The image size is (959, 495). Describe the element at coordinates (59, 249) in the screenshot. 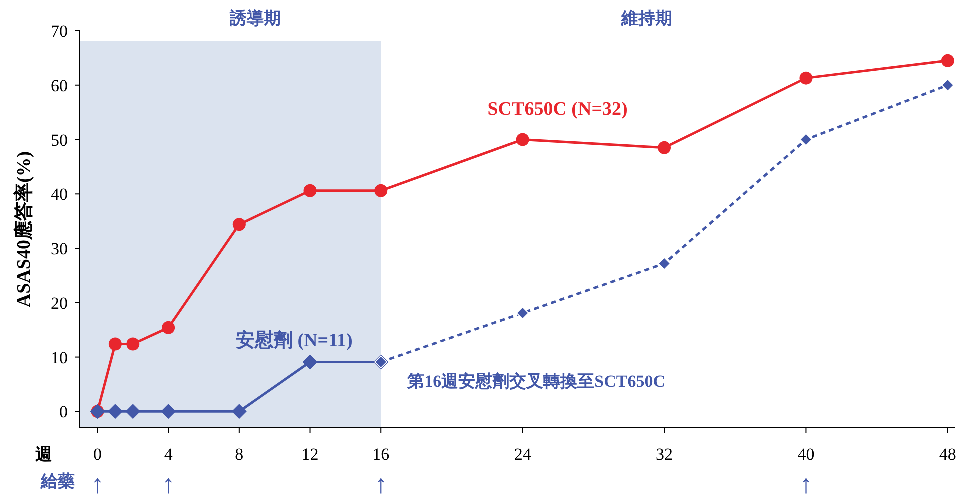

I see `y-tick-label: 30` at that location.